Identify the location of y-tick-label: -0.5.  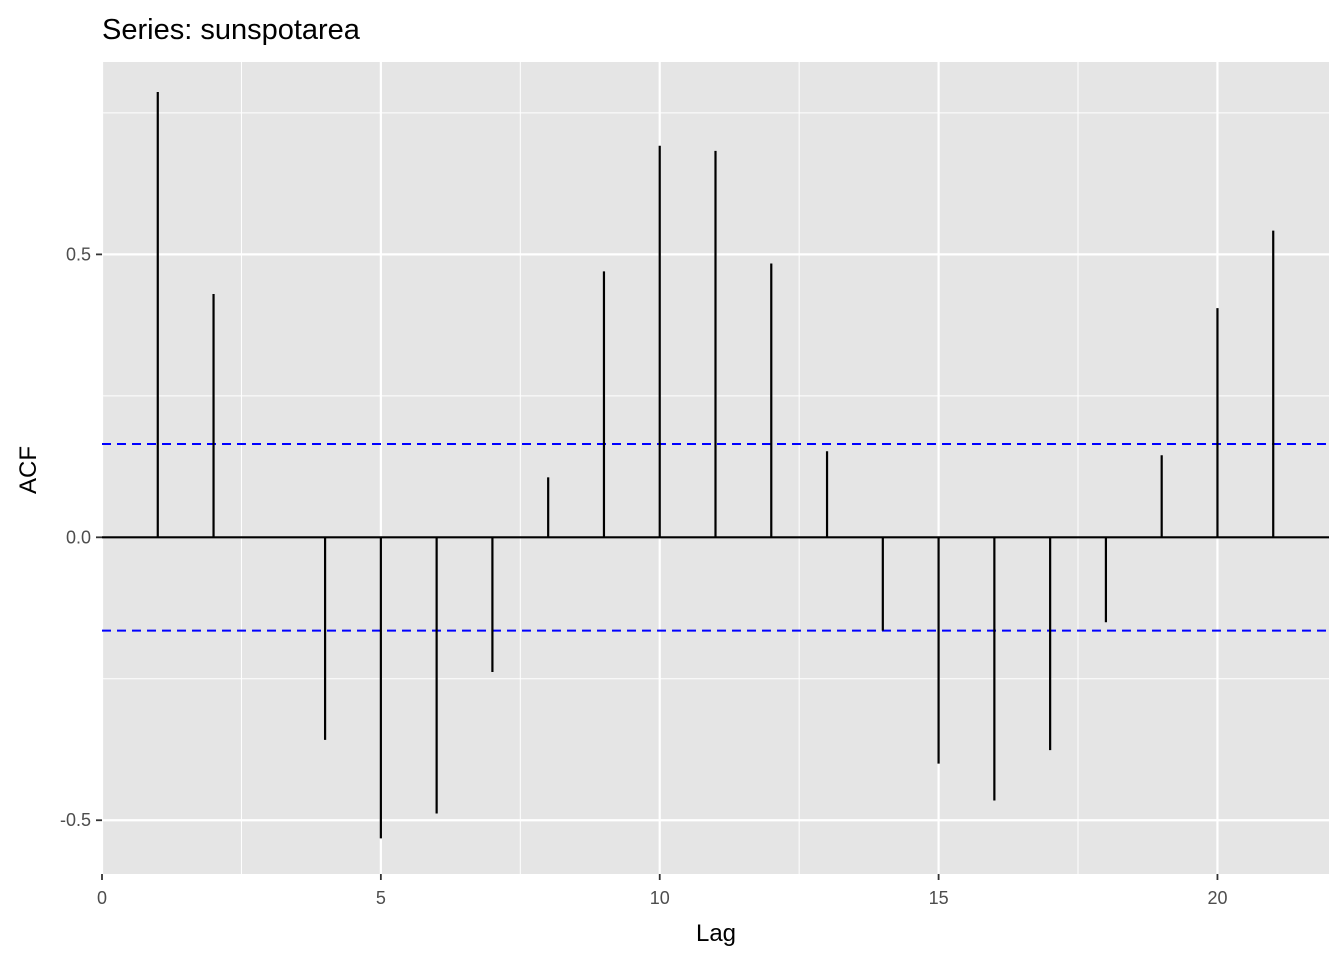
(75, 820).